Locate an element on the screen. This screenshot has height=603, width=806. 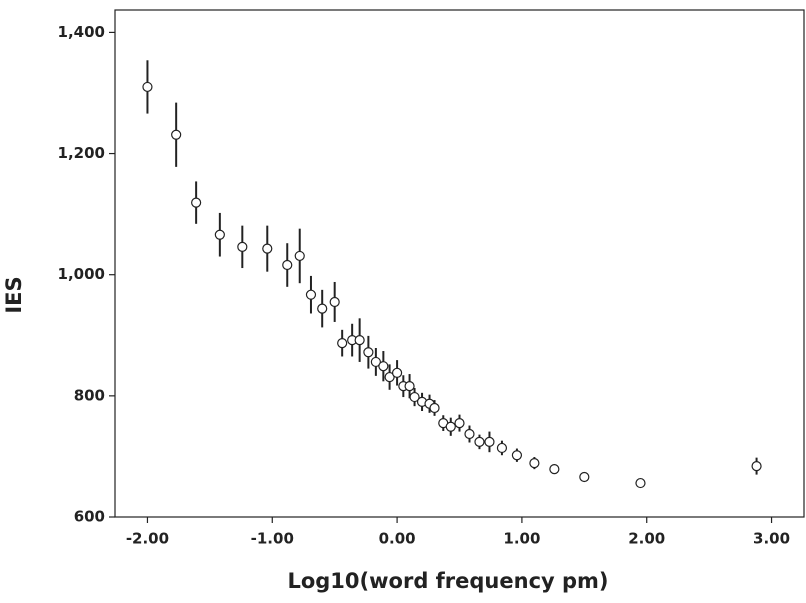
y-axis-title: IES is located at coordinates (14, 294).